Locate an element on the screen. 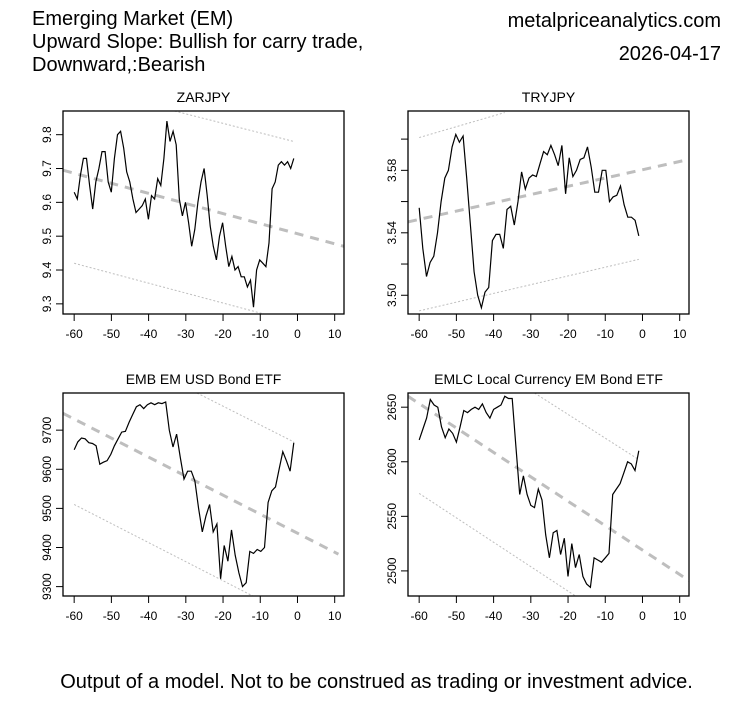  header-title-line-1: Emerging Market (EM) is located at coordinates (133, 19).